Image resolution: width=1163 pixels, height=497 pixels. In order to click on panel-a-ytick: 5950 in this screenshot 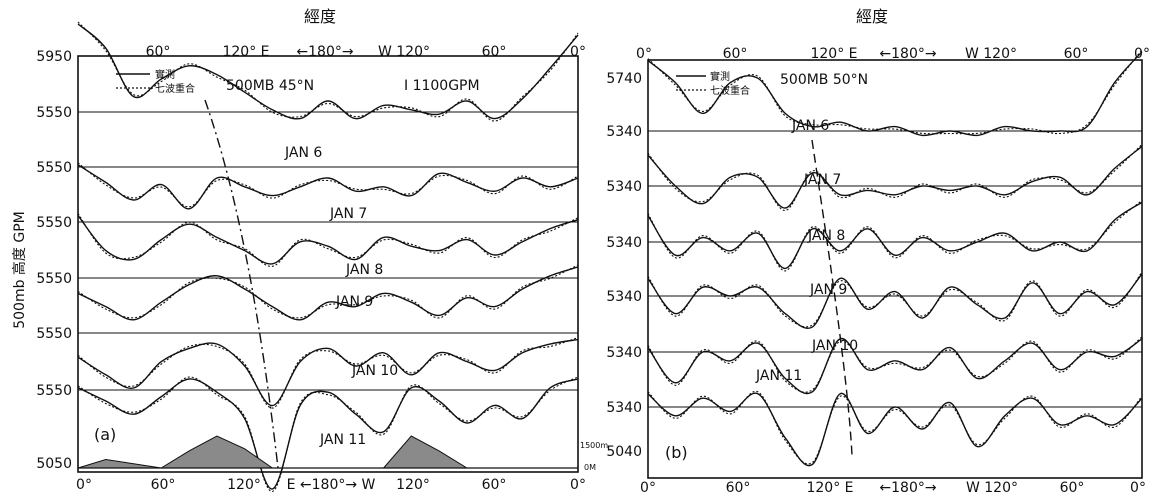, I will do `click(54, 57)`.